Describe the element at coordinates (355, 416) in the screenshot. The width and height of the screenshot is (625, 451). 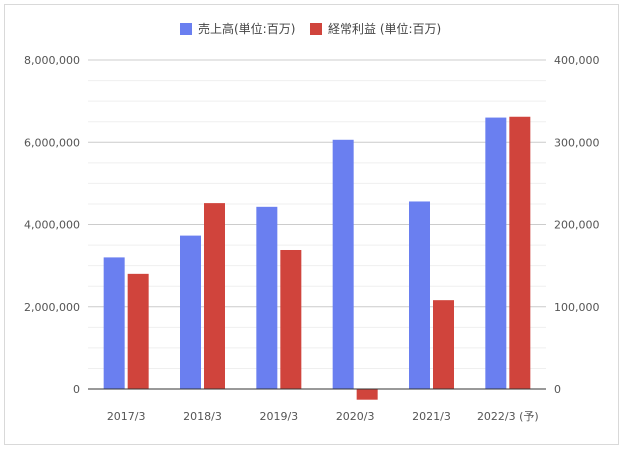
I see `x-axis-tick-label: 2020/3` at that location.